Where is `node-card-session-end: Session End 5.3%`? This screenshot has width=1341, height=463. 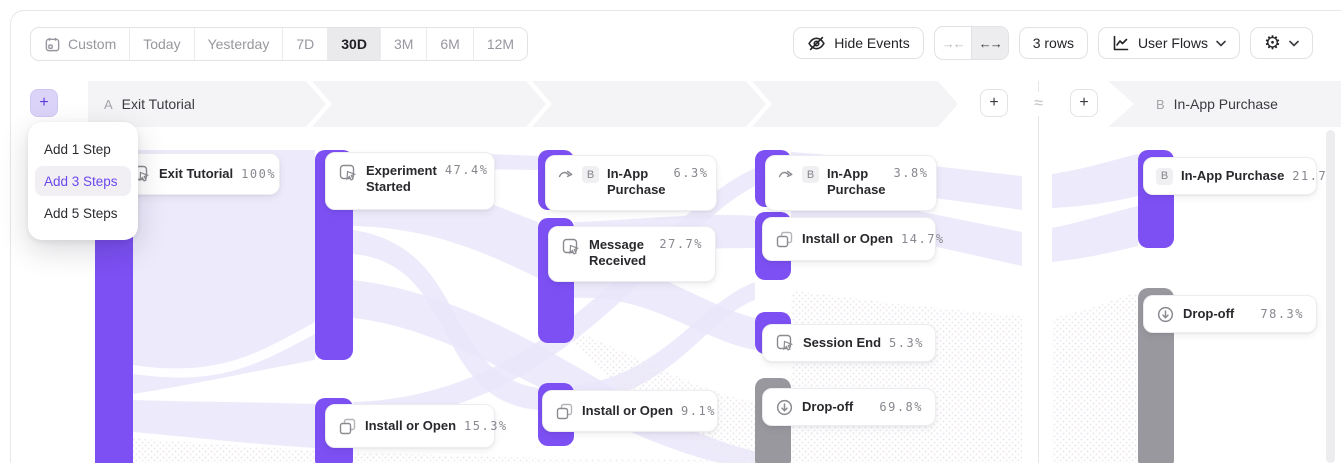
node-card-session-end: Session End 5.3% is located at coordinates (849, 343).